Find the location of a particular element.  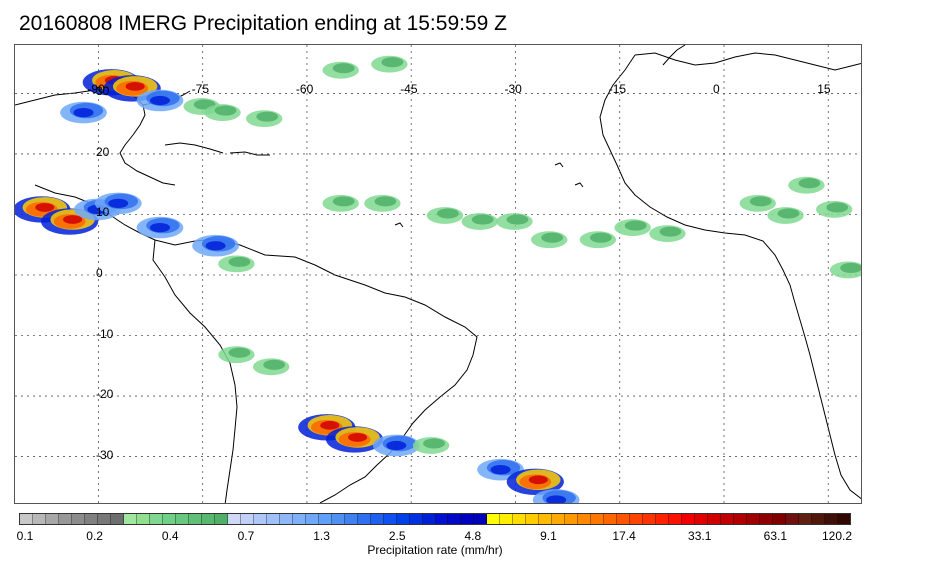

colorbar-tick-label: 1.3 is located at coordinates (321, 536).